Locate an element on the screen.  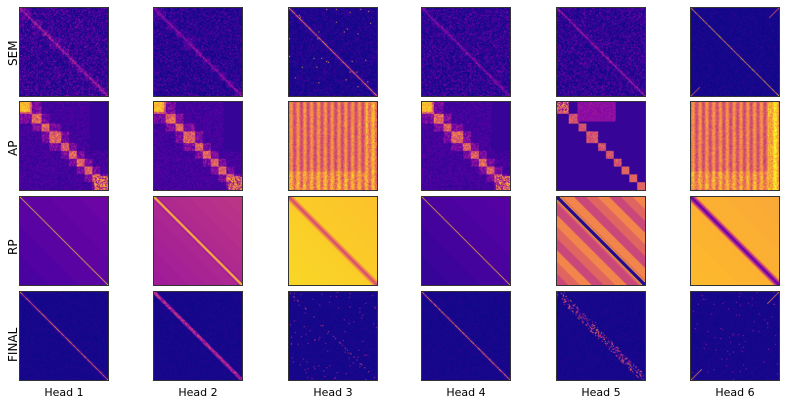
heatmap-sem-h6 is located at coordinates (735, 52).